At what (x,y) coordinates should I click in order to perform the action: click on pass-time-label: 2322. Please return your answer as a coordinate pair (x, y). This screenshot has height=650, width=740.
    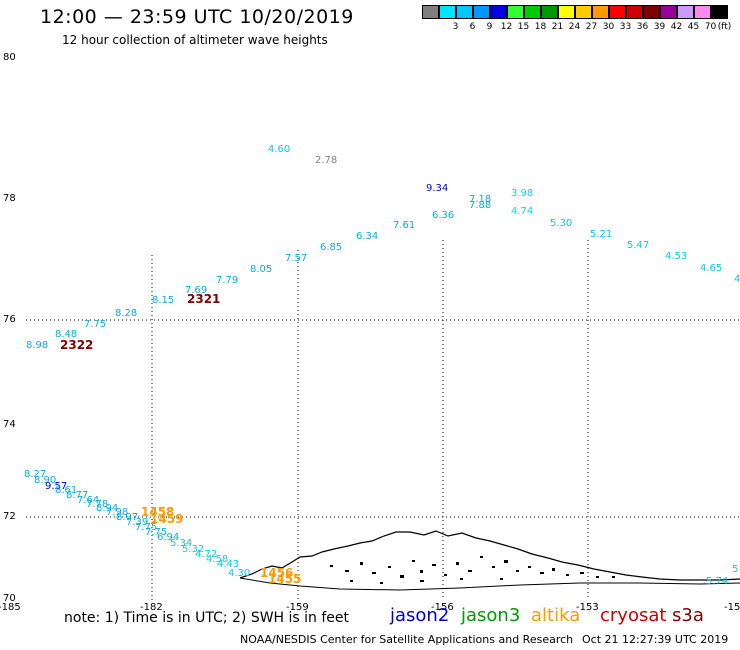
    Looking at the image, I should click on (76, 345).